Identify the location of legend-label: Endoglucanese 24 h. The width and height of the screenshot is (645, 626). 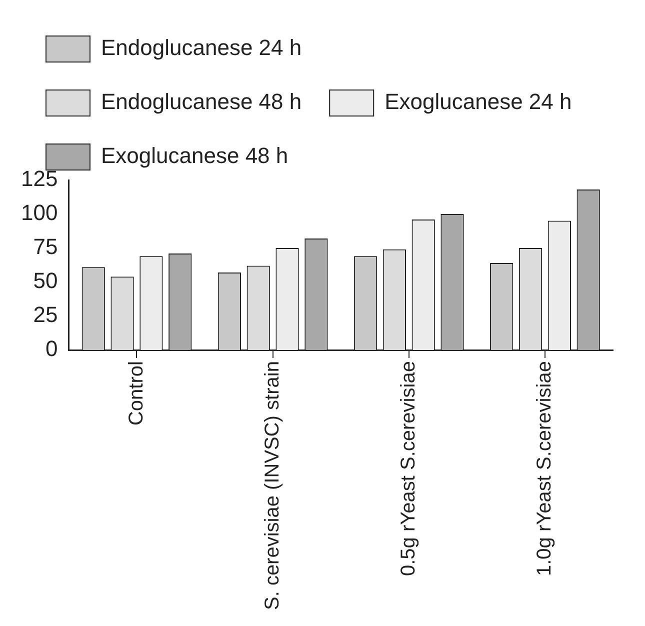
(201, 47).